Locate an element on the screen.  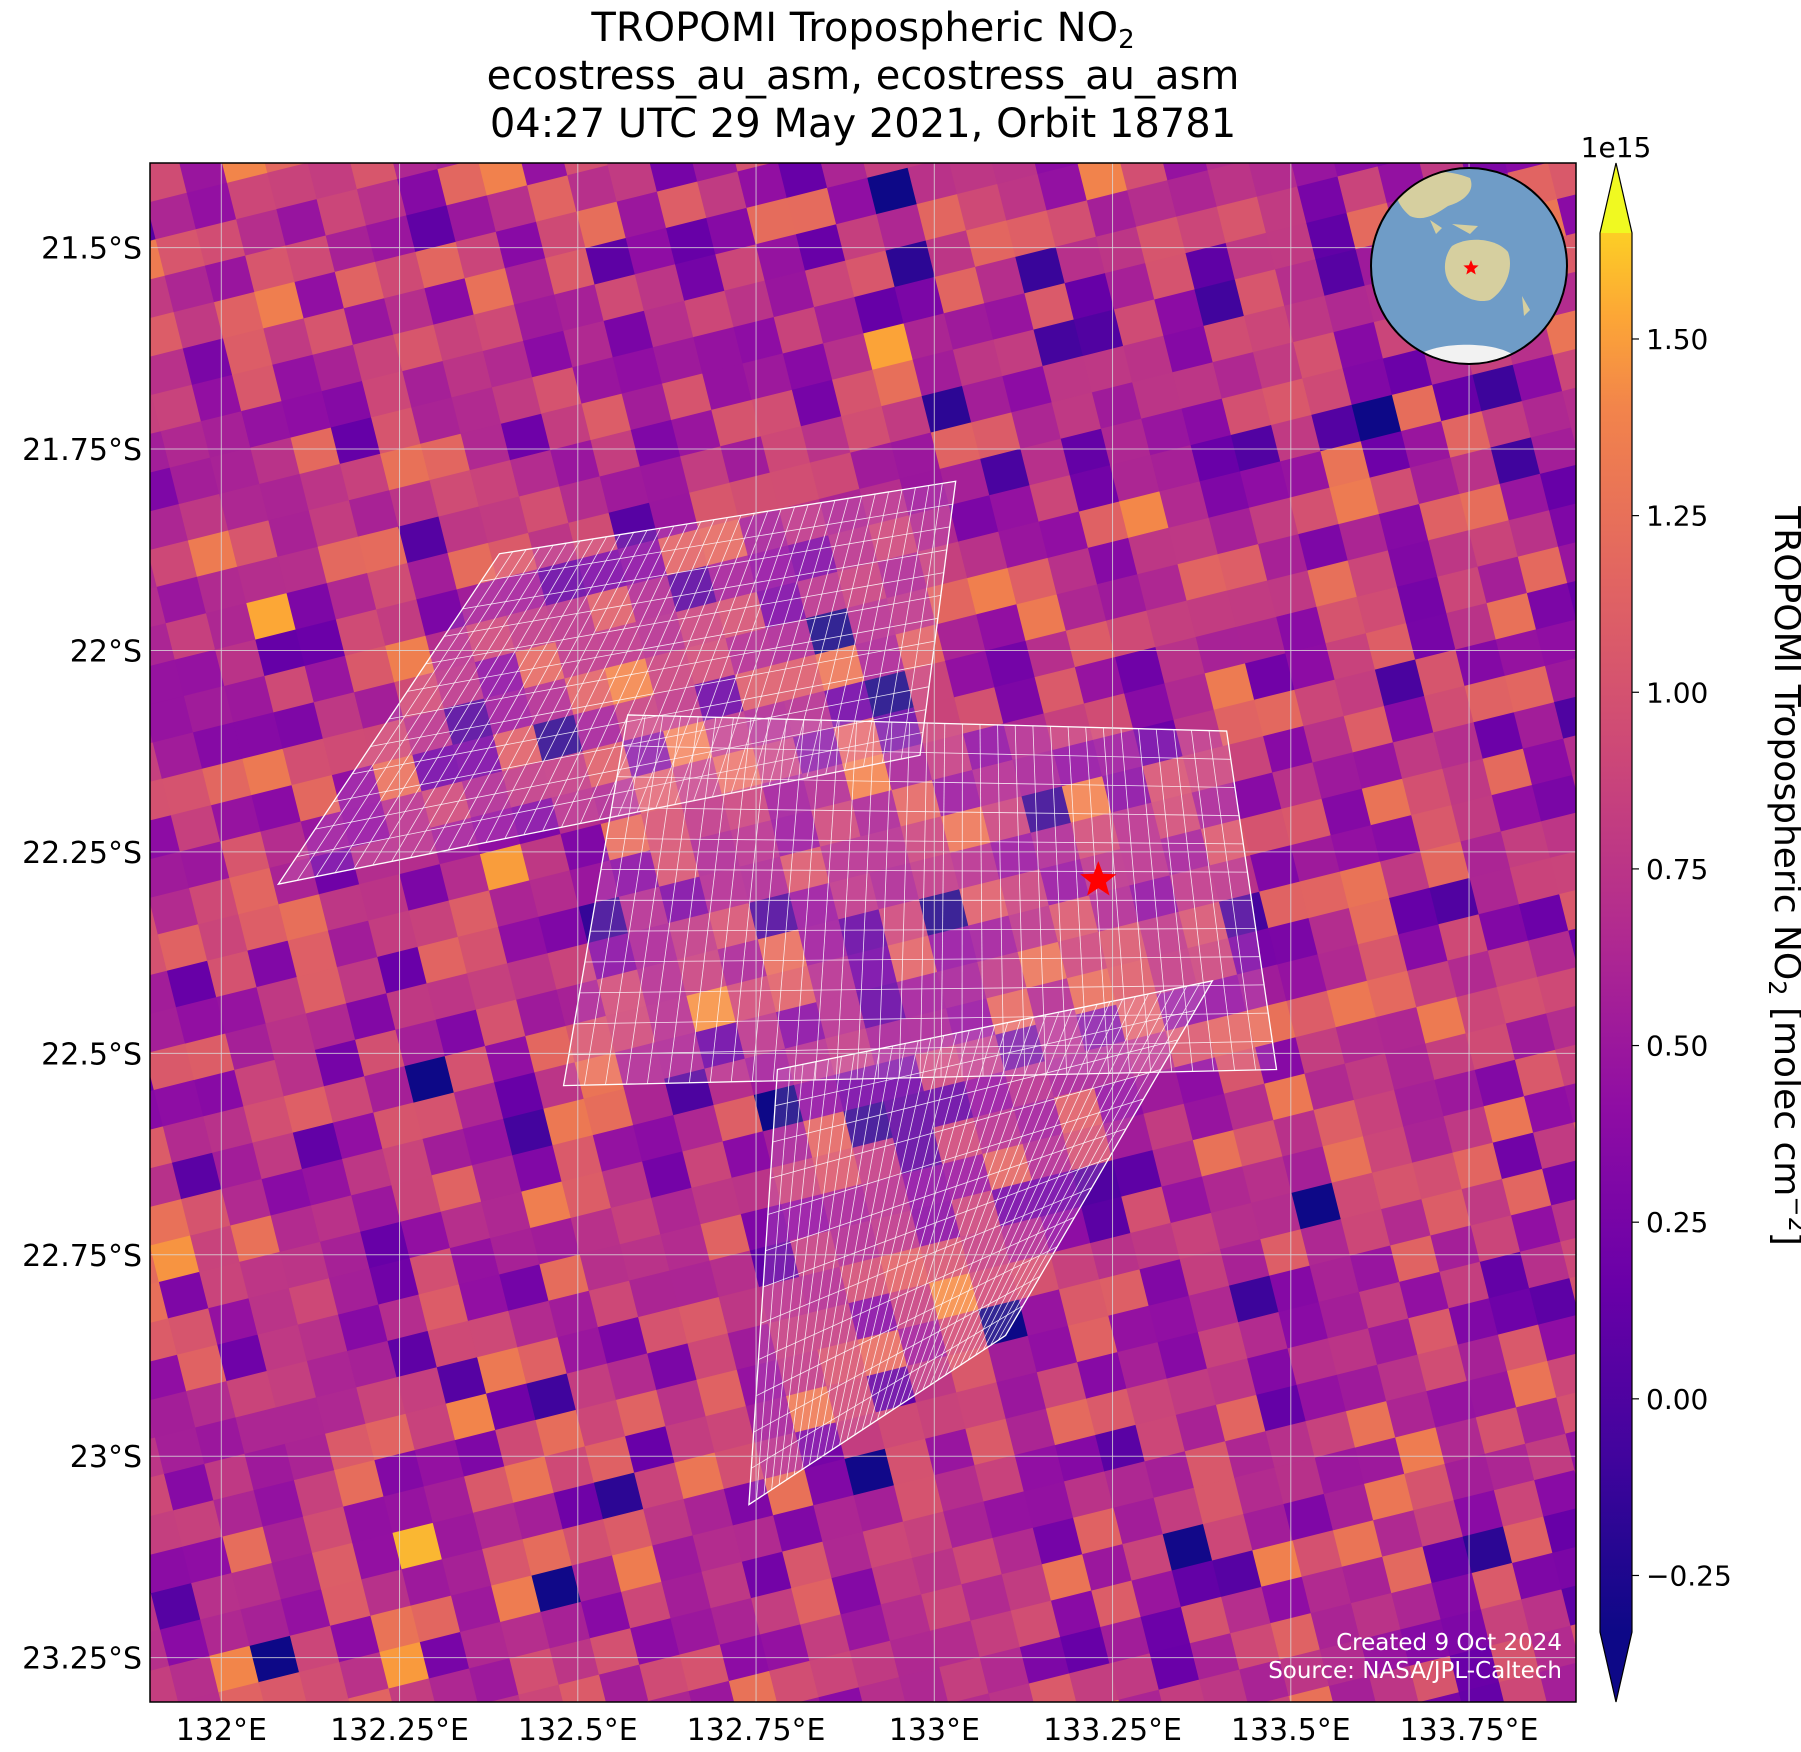
colorbar-tick-label: 0.25 is located at coordinates (1677, 1222).